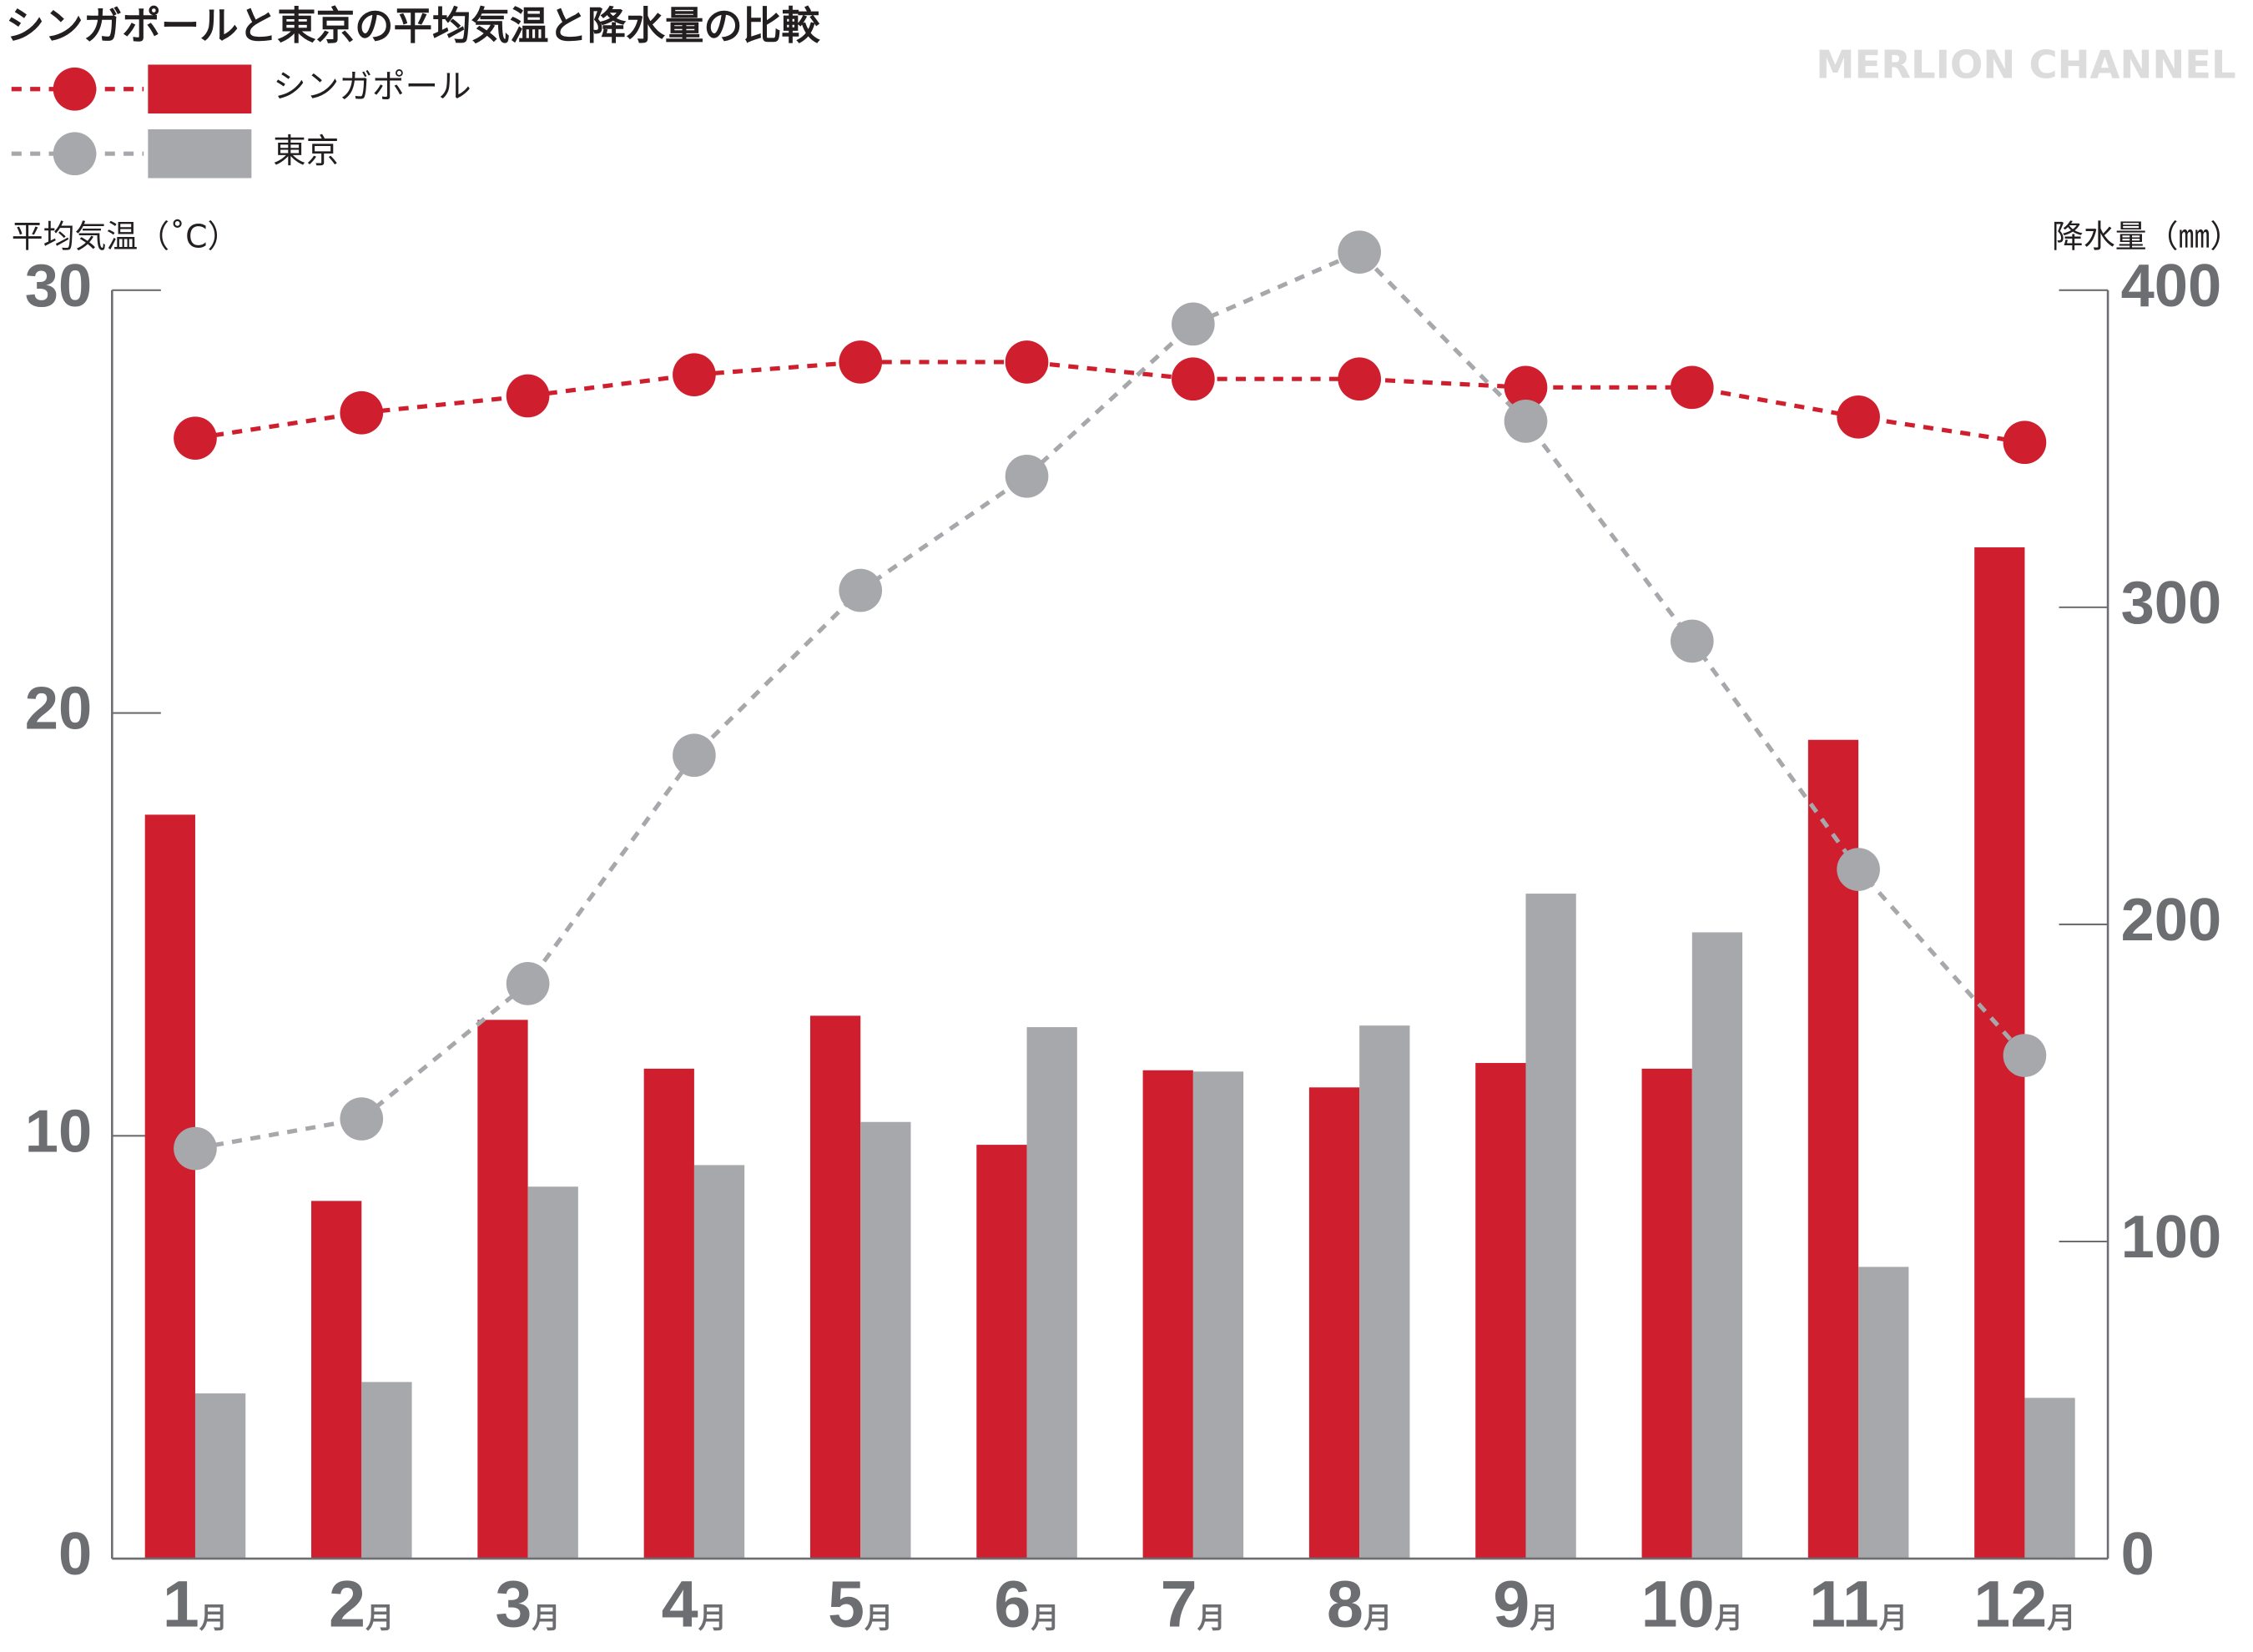 The height and width of the screenshot is (1652, 2253). Describe the element at coordinates (2025, 65) in the screenshot. I see `watermark: MERLION CHANNEL` at that location.